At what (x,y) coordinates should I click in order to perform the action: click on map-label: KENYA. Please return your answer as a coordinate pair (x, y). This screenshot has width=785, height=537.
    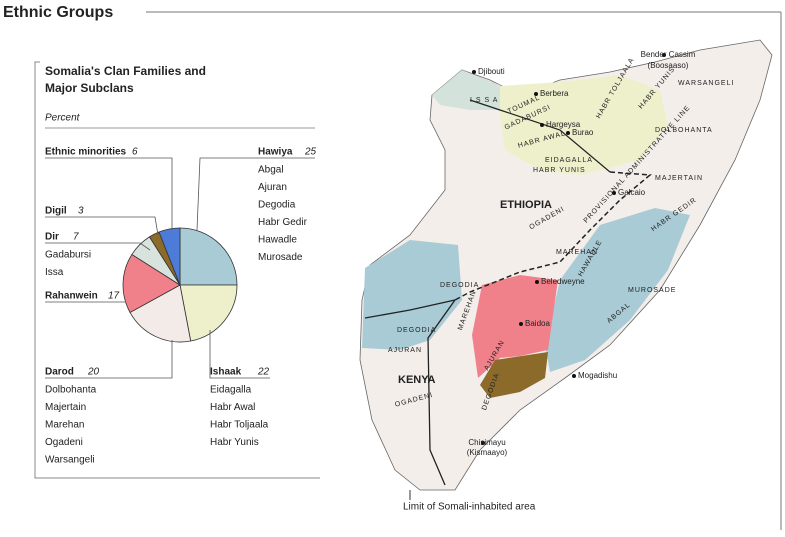
    Looking at the image, I should click on (417, 380).